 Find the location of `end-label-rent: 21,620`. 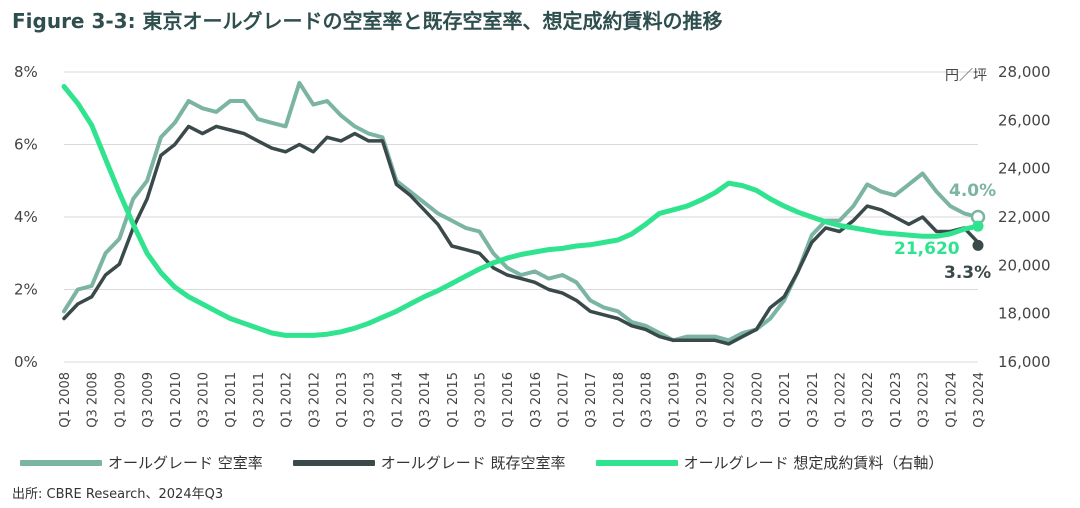

end-label-rent: 21,620 is located at coordinates (927, 249).